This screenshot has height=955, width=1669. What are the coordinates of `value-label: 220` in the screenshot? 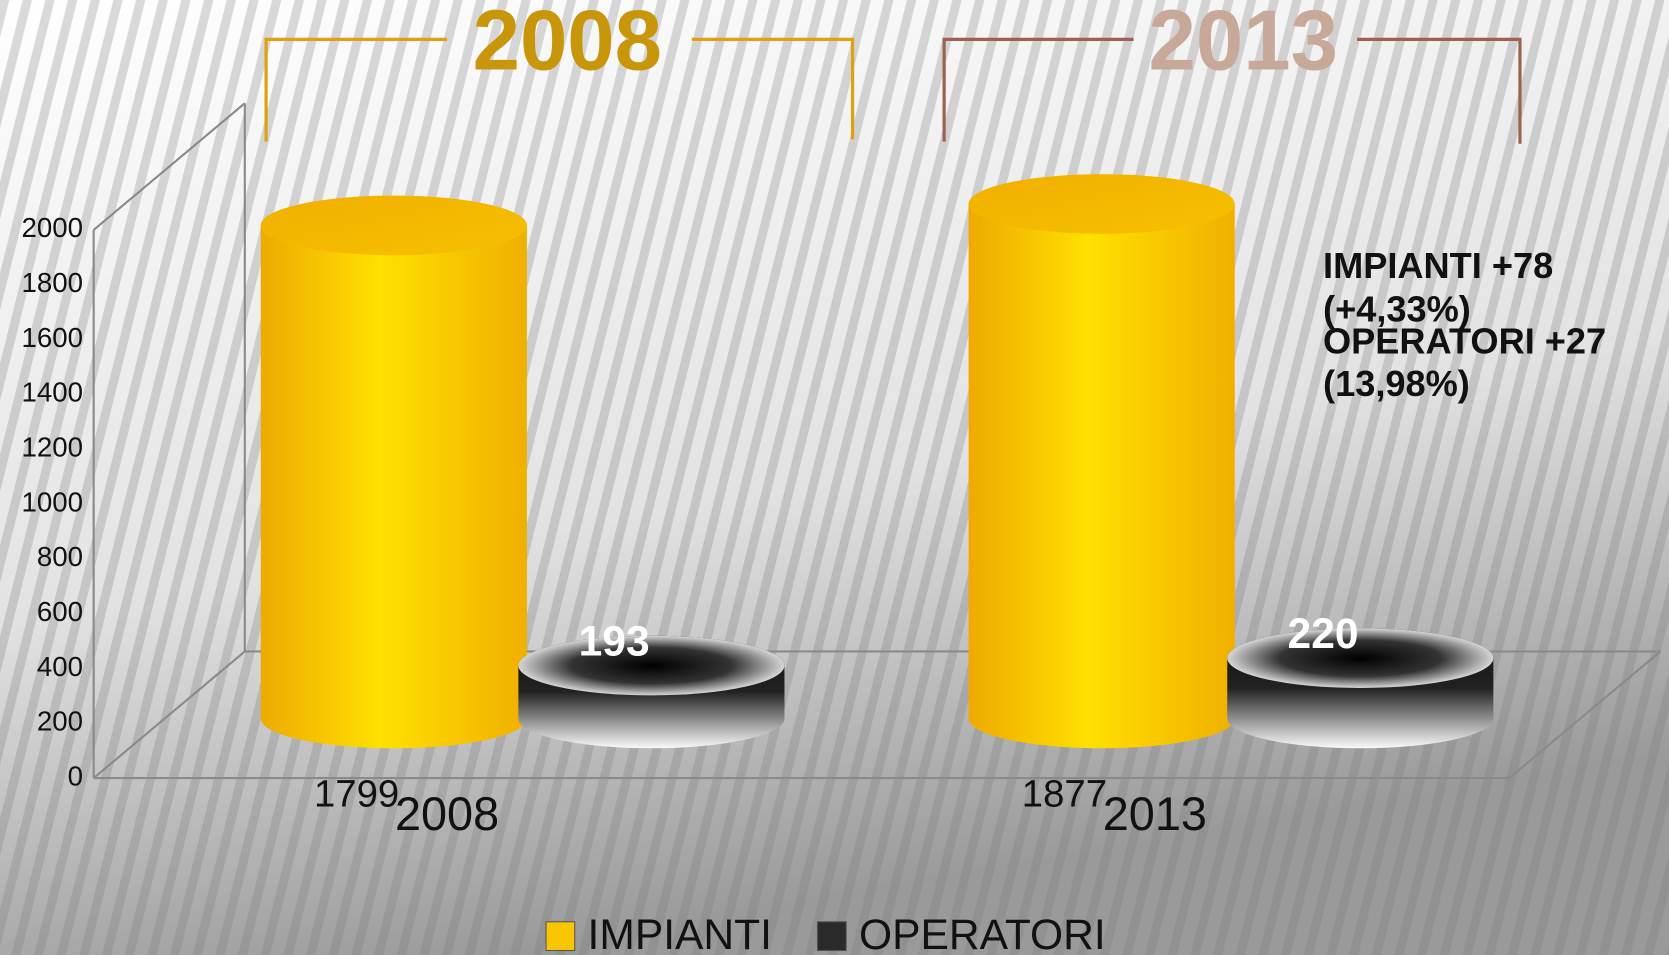 It's located at (1323, 634).